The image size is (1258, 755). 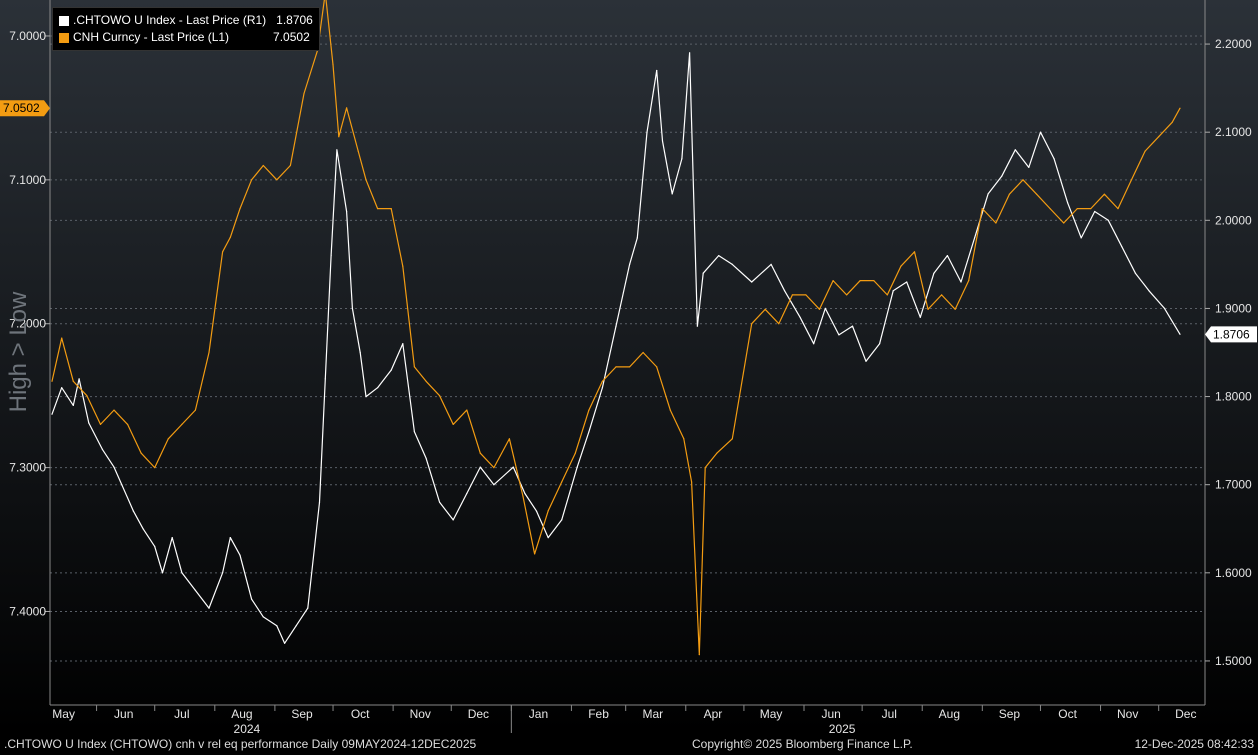 What do you see at coordinates (1233, 308) in the screenshot?
I see `right-tick-label: 1.9000` at bounding box center [1233, 308].